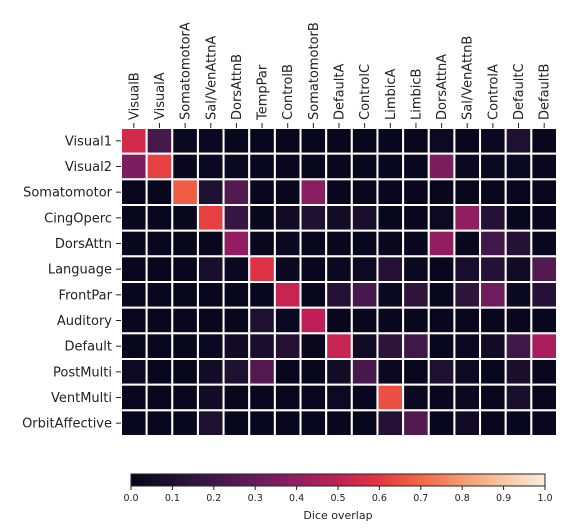  I want to click on x-tick-label: LimbicB, so click(416, 94).